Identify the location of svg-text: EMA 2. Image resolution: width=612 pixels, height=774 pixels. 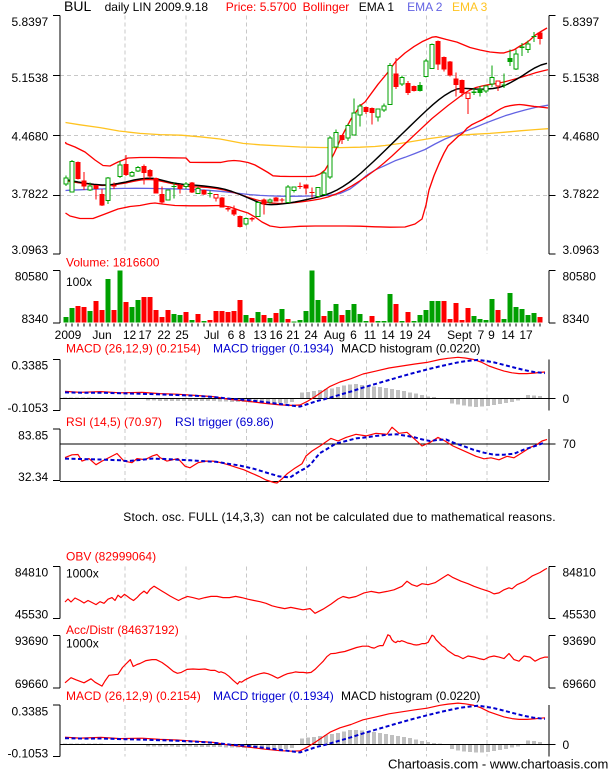
(425, 7).